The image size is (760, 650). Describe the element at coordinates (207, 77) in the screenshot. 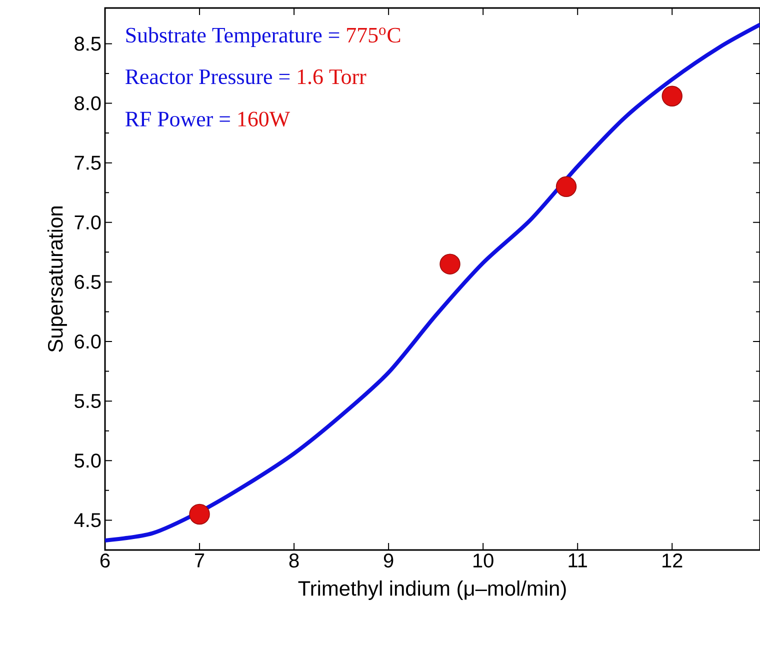

I see `annotation: Reactor Pressure =` at that location.